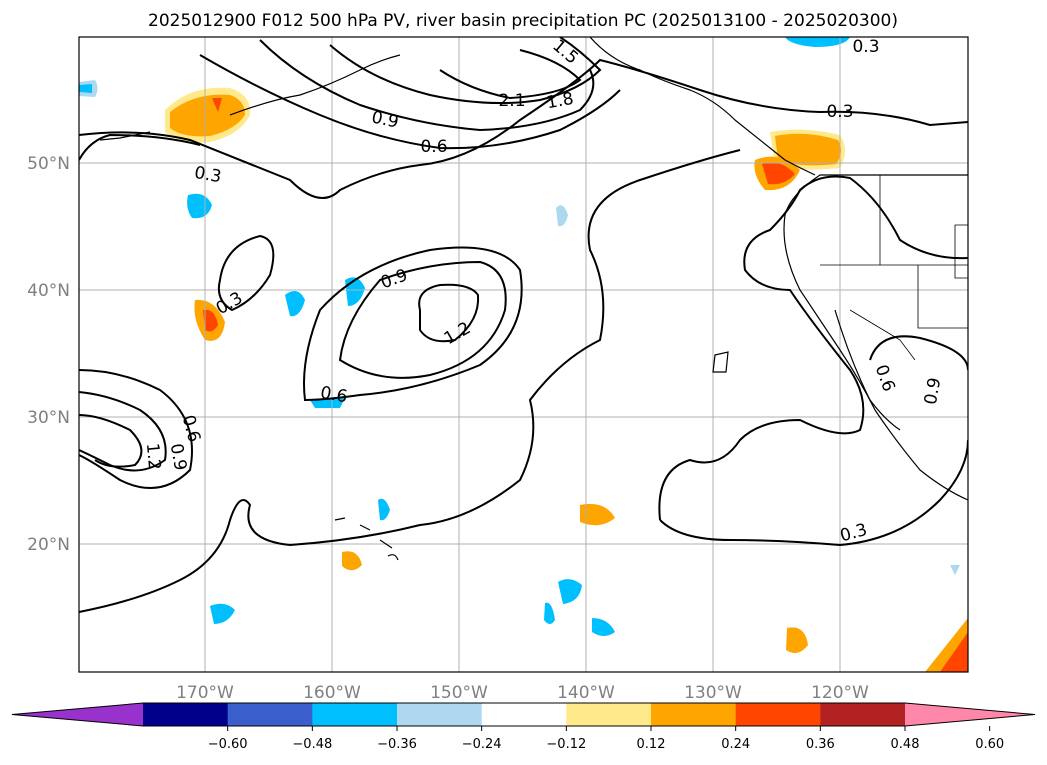 The image size is (1047, 765). Describe the element at coordinates (566, 744) in the screenshot. I see `colorbar-tick-label: −0.12` at that location.